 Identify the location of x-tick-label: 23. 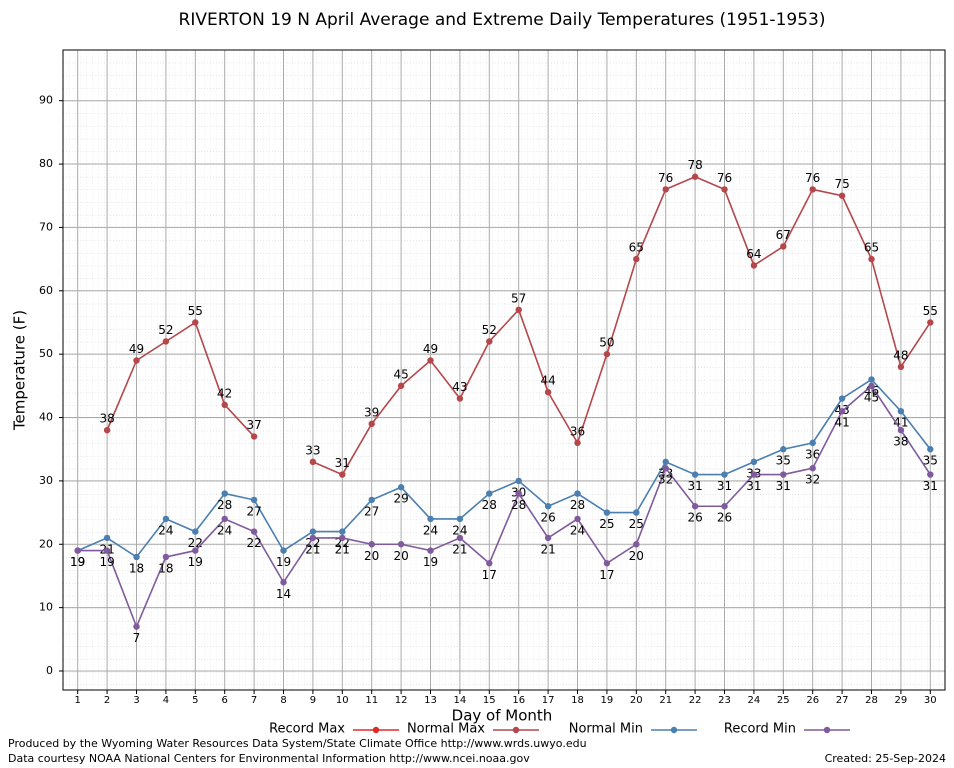
(724, 700).